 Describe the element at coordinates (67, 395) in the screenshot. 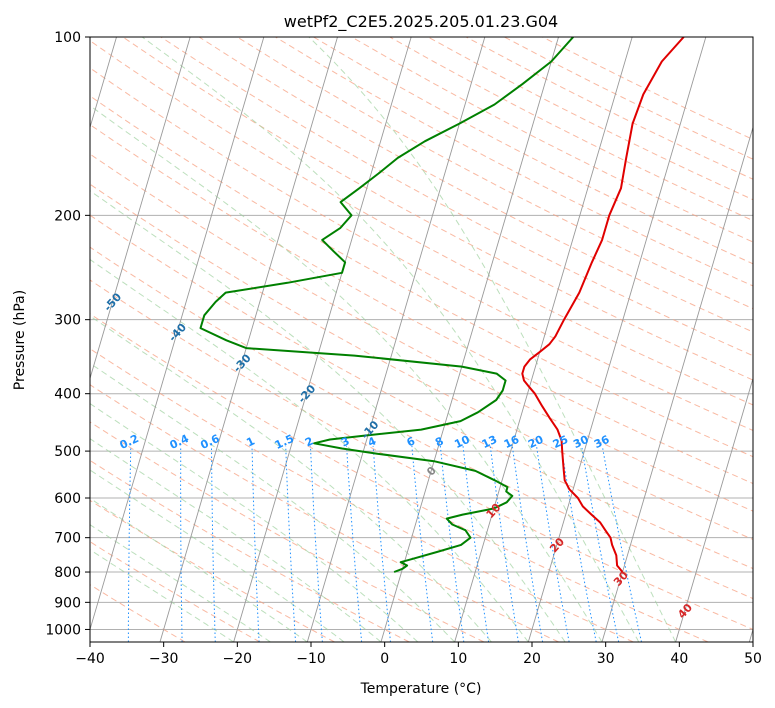

I see `y-tick-label: 400` at that location.